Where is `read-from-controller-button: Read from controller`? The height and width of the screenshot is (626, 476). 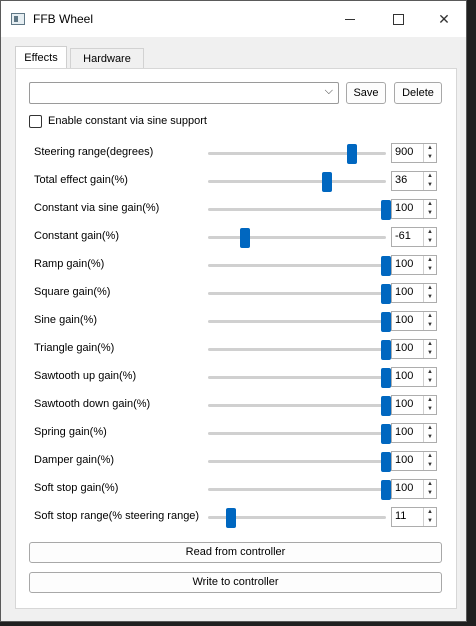
read-from-controller-button: Read from controller is located at coordinates (235, 552).